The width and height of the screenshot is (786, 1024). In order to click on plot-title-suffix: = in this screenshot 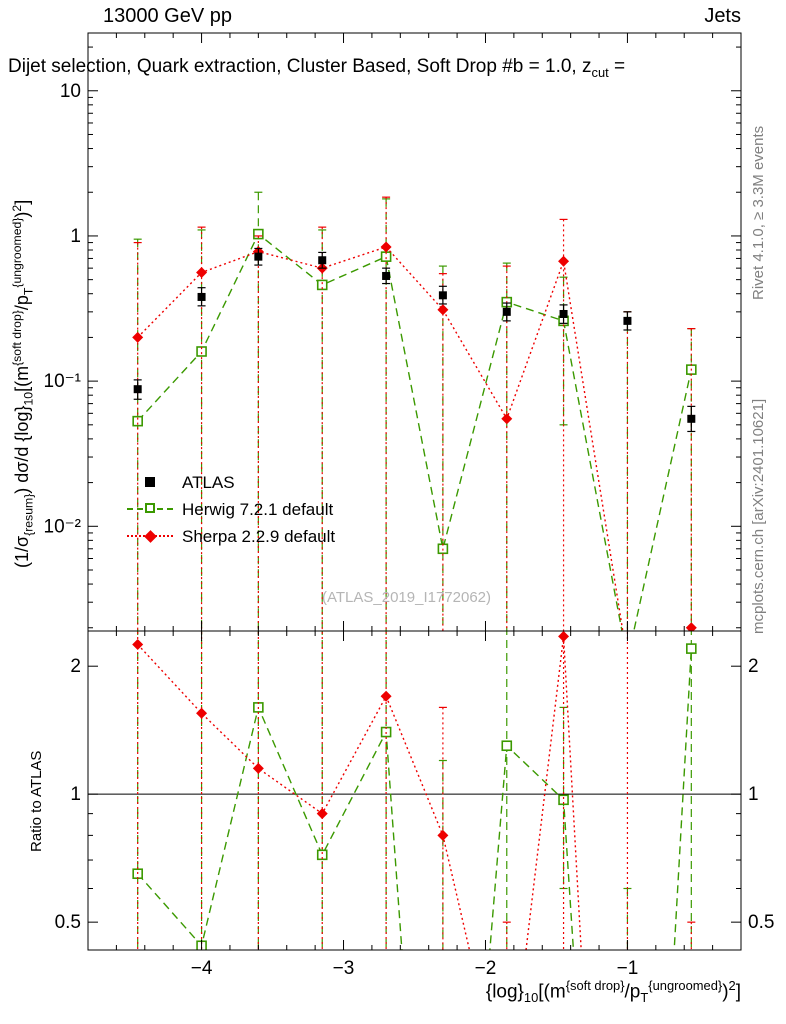, I will do `click(617, 66)`.